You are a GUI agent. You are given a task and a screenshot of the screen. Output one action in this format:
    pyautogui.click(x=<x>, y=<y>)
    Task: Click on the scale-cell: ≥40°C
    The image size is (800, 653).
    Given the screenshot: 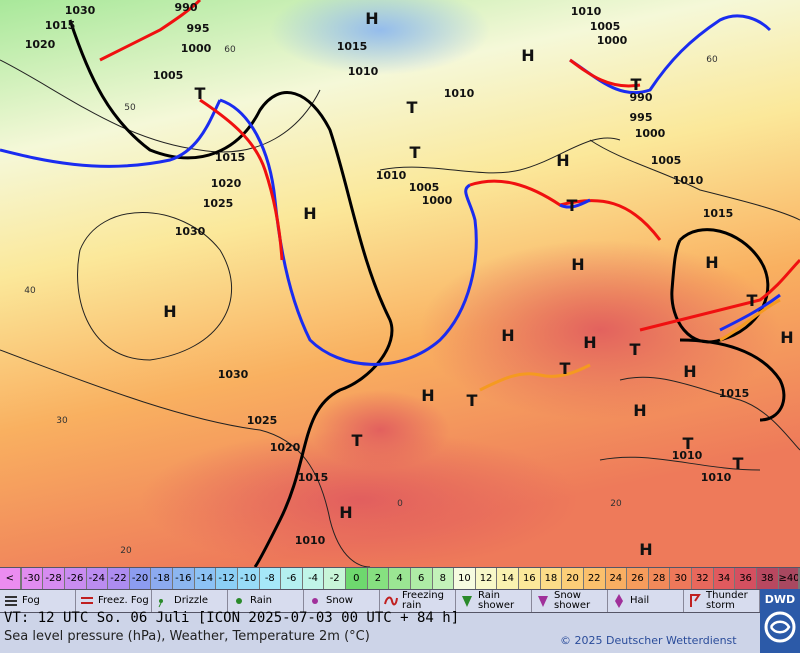 What is the action you would take?
    pyautogui.click(x=789, y=579)
    